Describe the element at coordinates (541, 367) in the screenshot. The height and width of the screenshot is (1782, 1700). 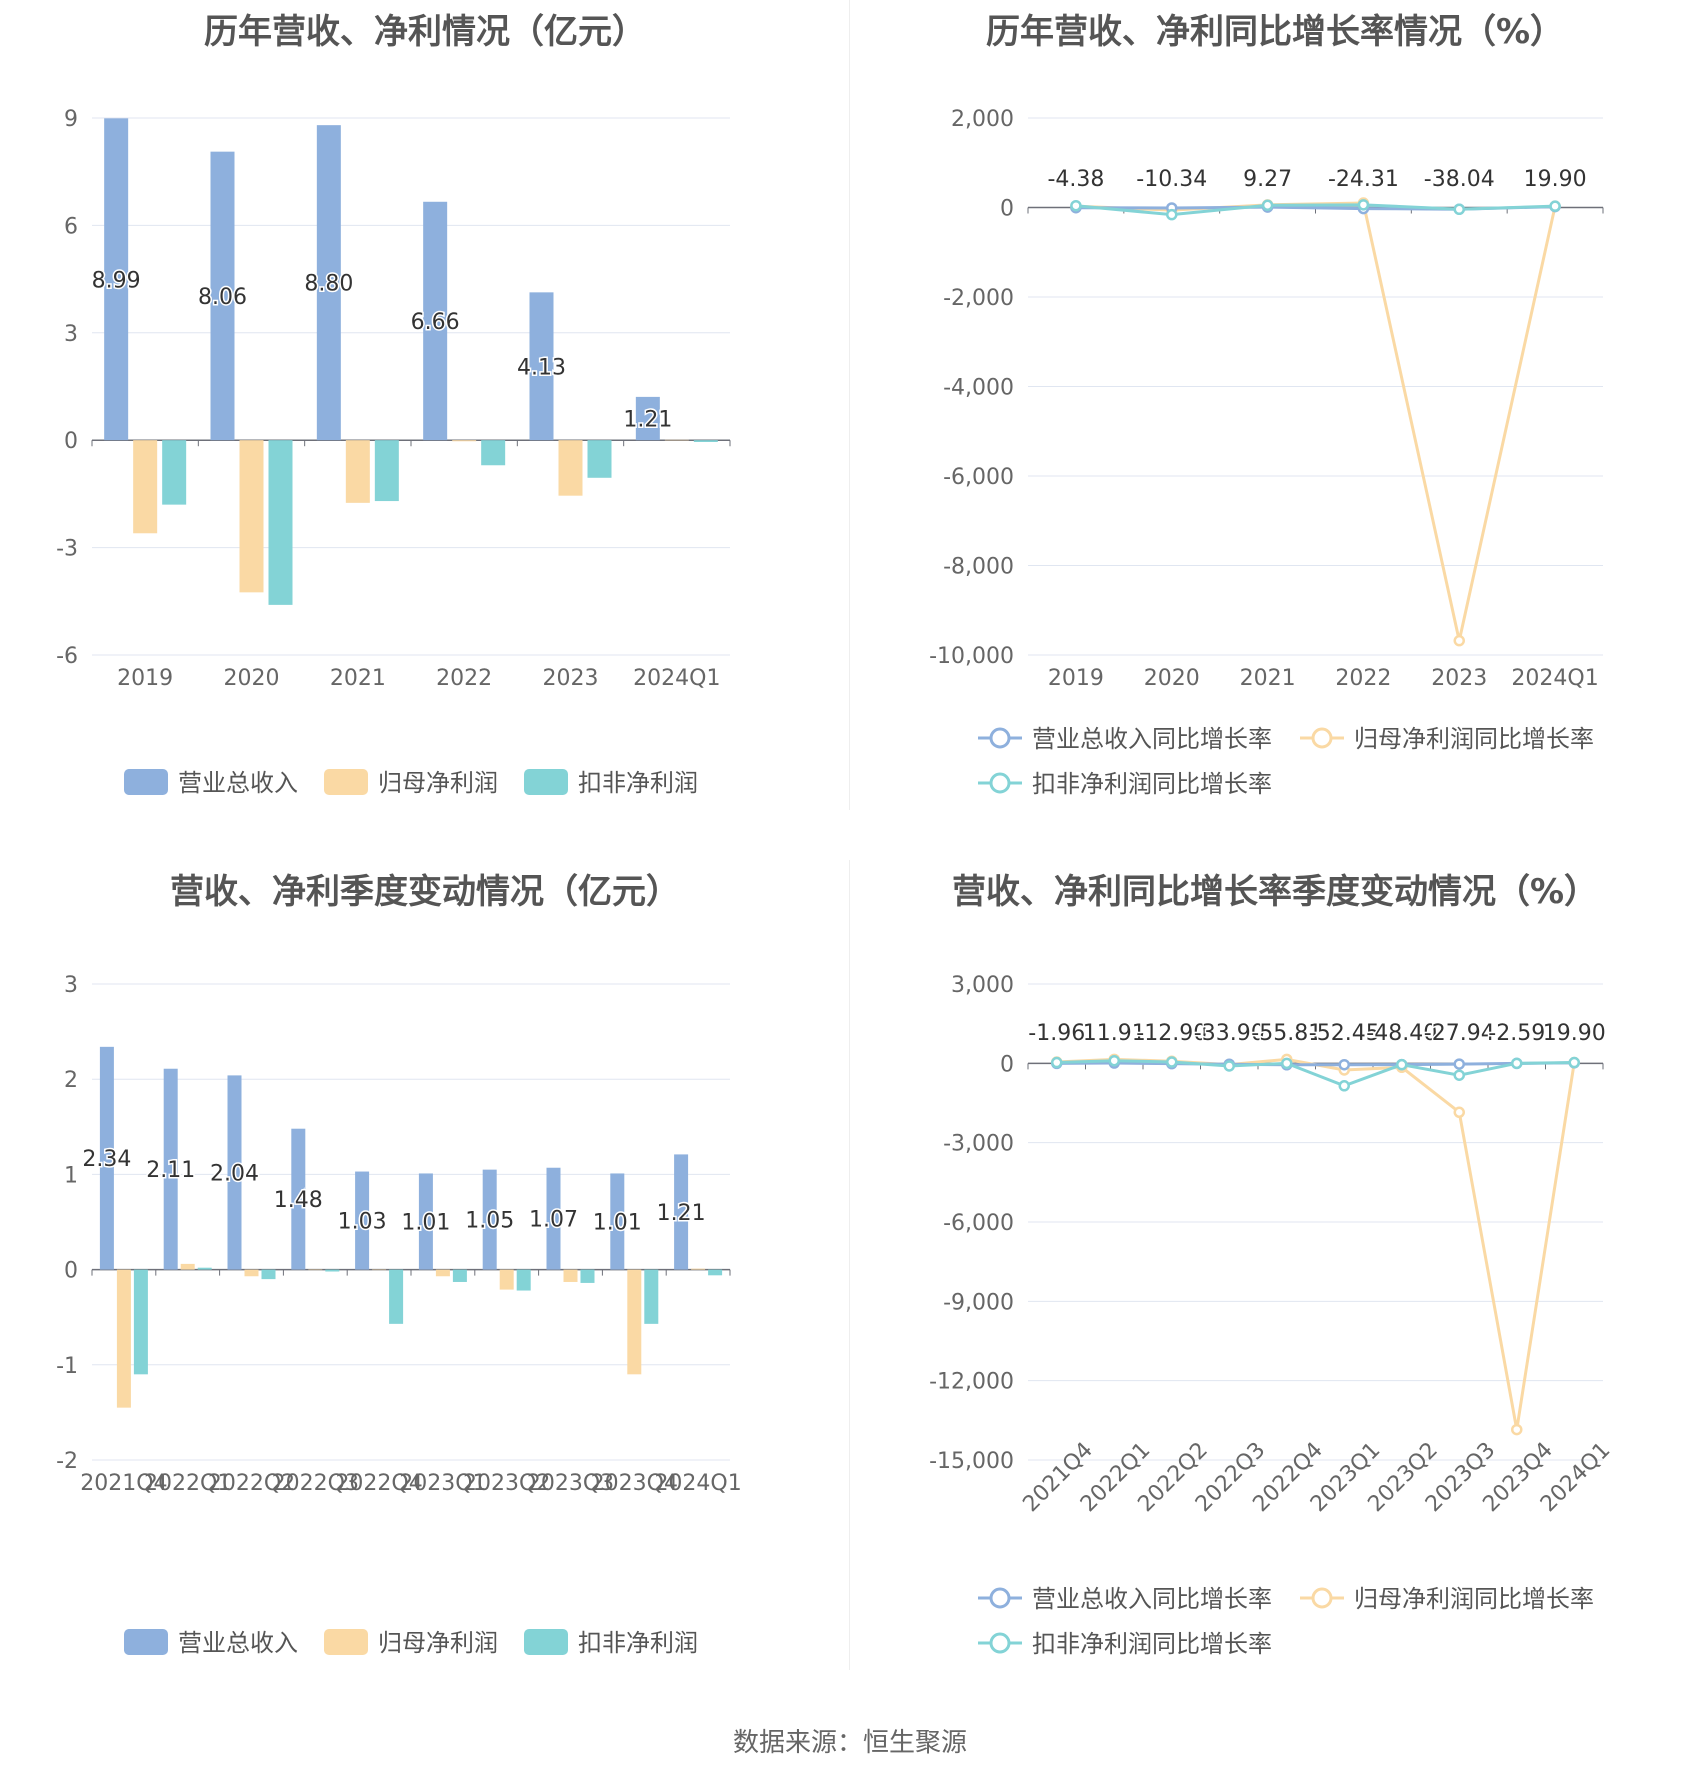
I see `data-label: 4.13` at that location.